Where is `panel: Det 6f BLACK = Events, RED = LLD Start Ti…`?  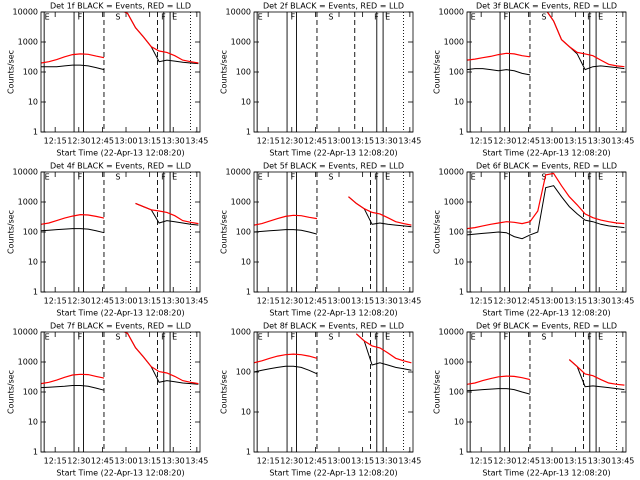
panel: Det 6f BLACK = Events, RED = LLD Start Ti… is located at coordinates (534, 240).